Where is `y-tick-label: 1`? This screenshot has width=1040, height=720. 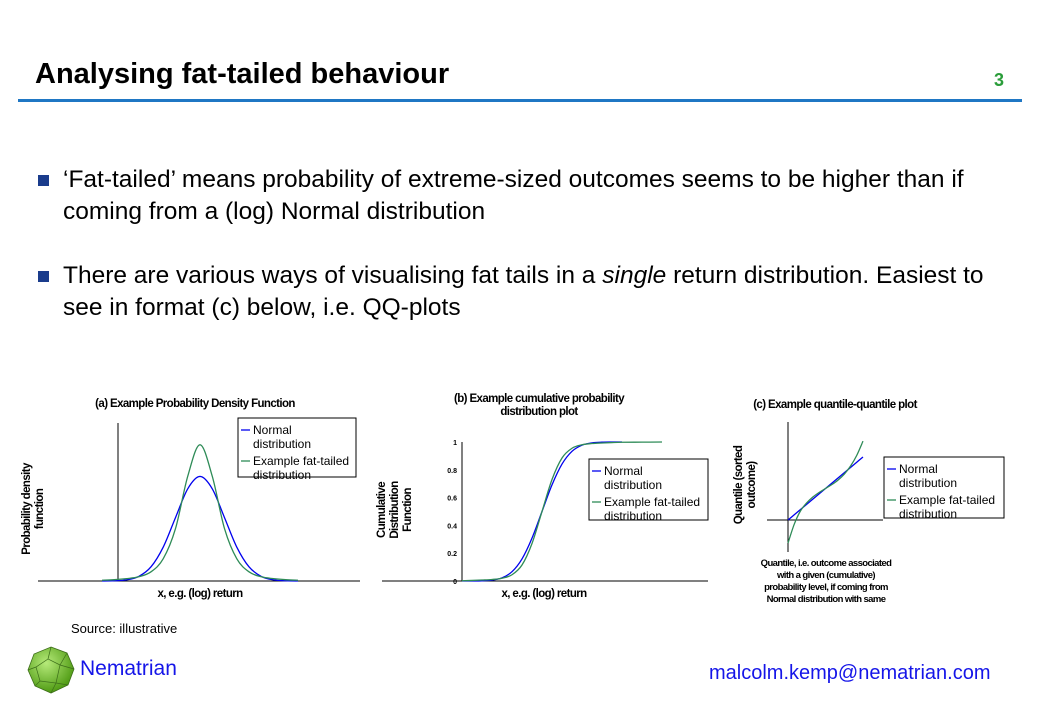 y-tick-label: 1 is located at coordinates (455, 443).